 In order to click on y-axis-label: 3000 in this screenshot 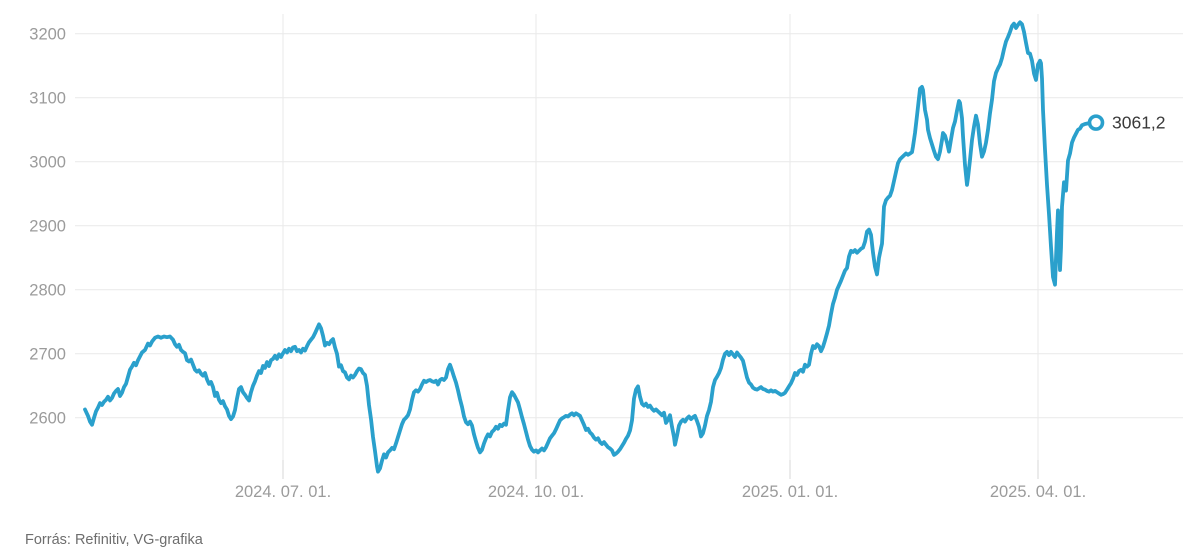, I will do `click(47, 162)`.